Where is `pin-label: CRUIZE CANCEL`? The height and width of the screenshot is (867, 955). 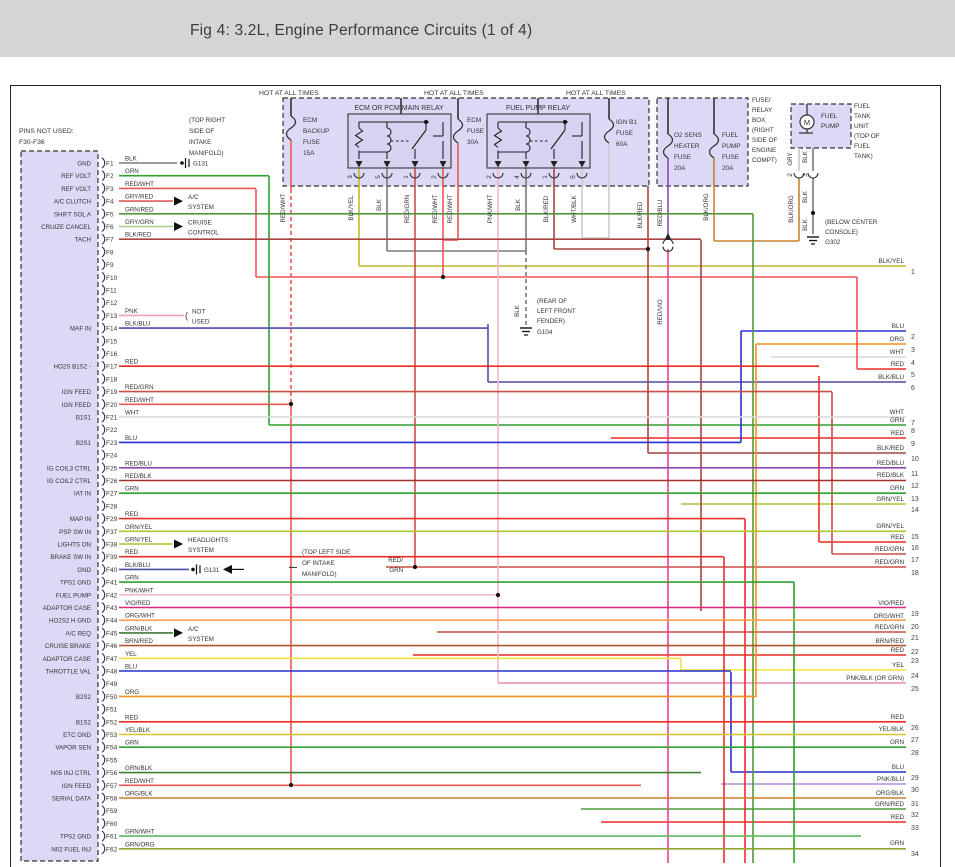 pin-label: CRUIZE CANCEL is located at coordinates (66, 227).